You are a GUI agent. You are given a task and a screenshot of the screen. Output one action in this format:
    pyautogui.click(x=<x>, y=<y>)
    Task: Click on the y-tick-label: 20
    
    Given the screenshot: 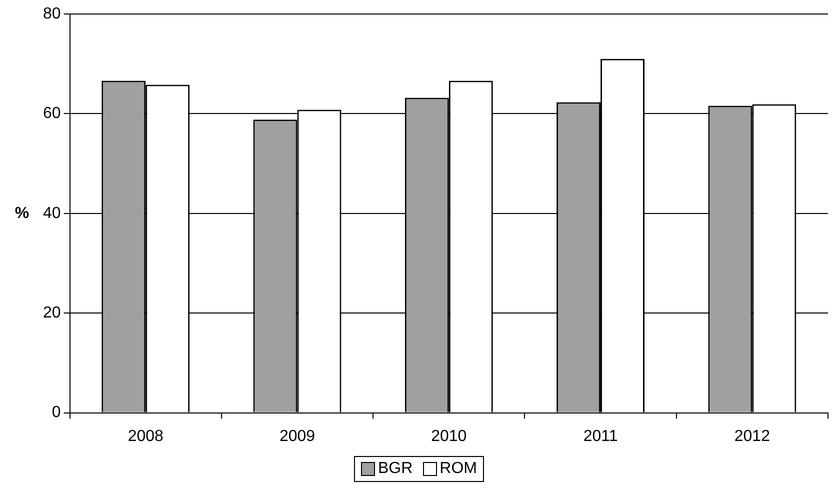 What is the action you would take?
    pyautogui.click(x=52, y=313)
    